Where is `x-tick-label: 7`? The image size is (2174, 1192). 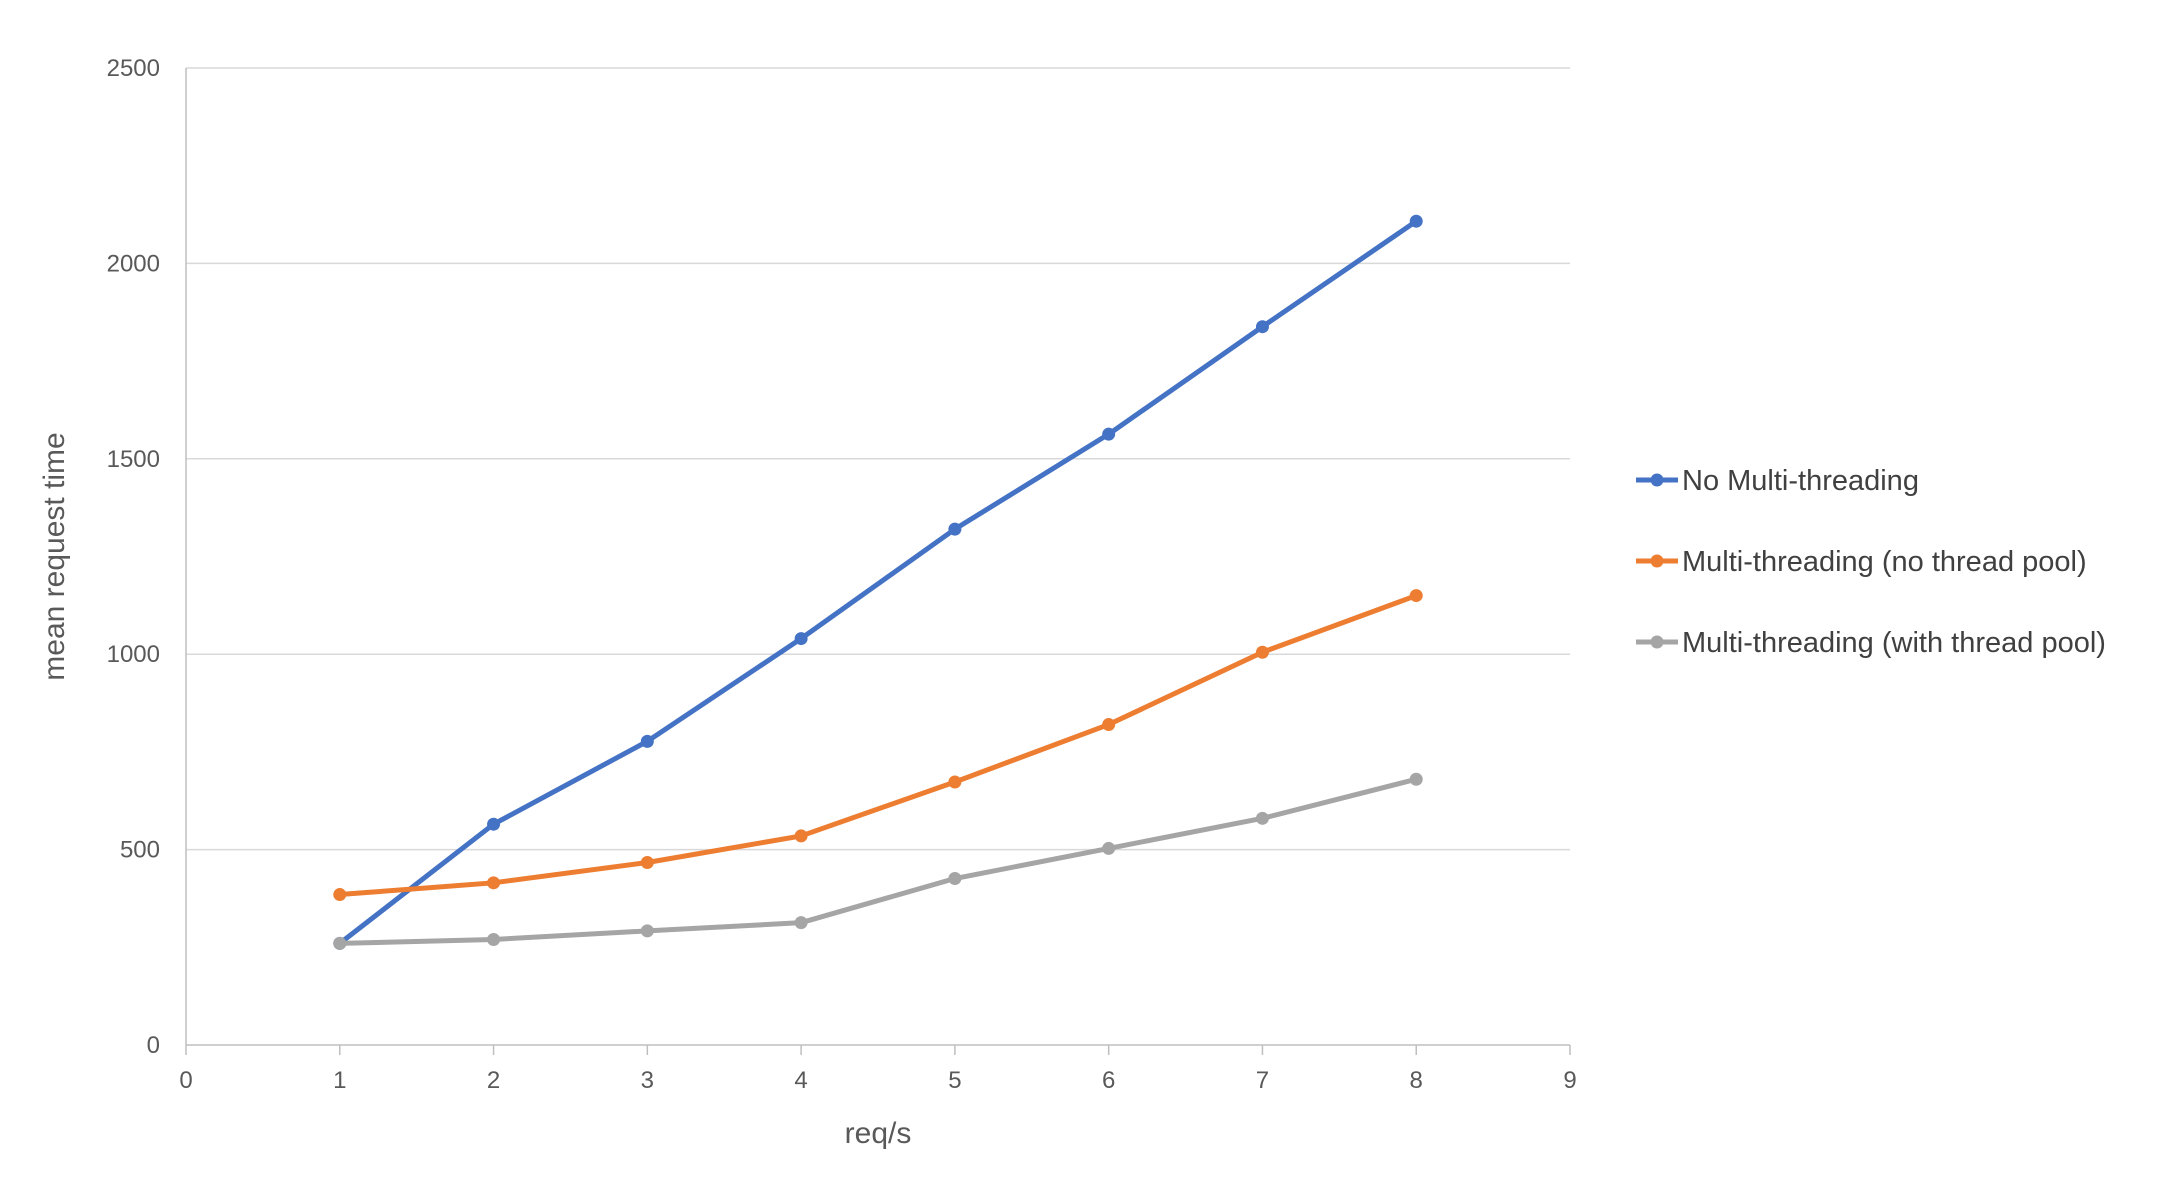
x-tick-label: 7 is located at coordinates (1262, 1080).